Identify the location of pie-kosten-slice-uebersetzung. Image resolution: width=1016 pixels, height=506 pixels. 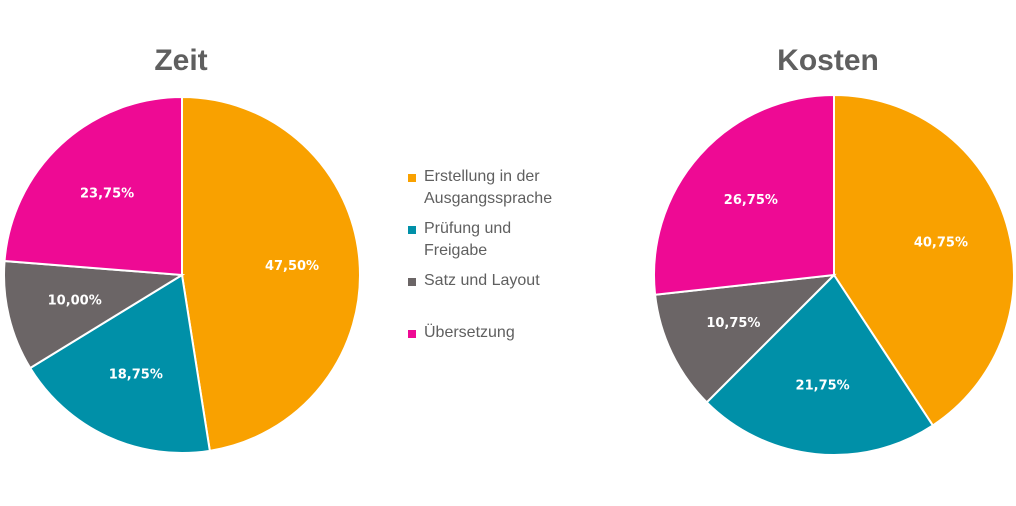
(744, 194).